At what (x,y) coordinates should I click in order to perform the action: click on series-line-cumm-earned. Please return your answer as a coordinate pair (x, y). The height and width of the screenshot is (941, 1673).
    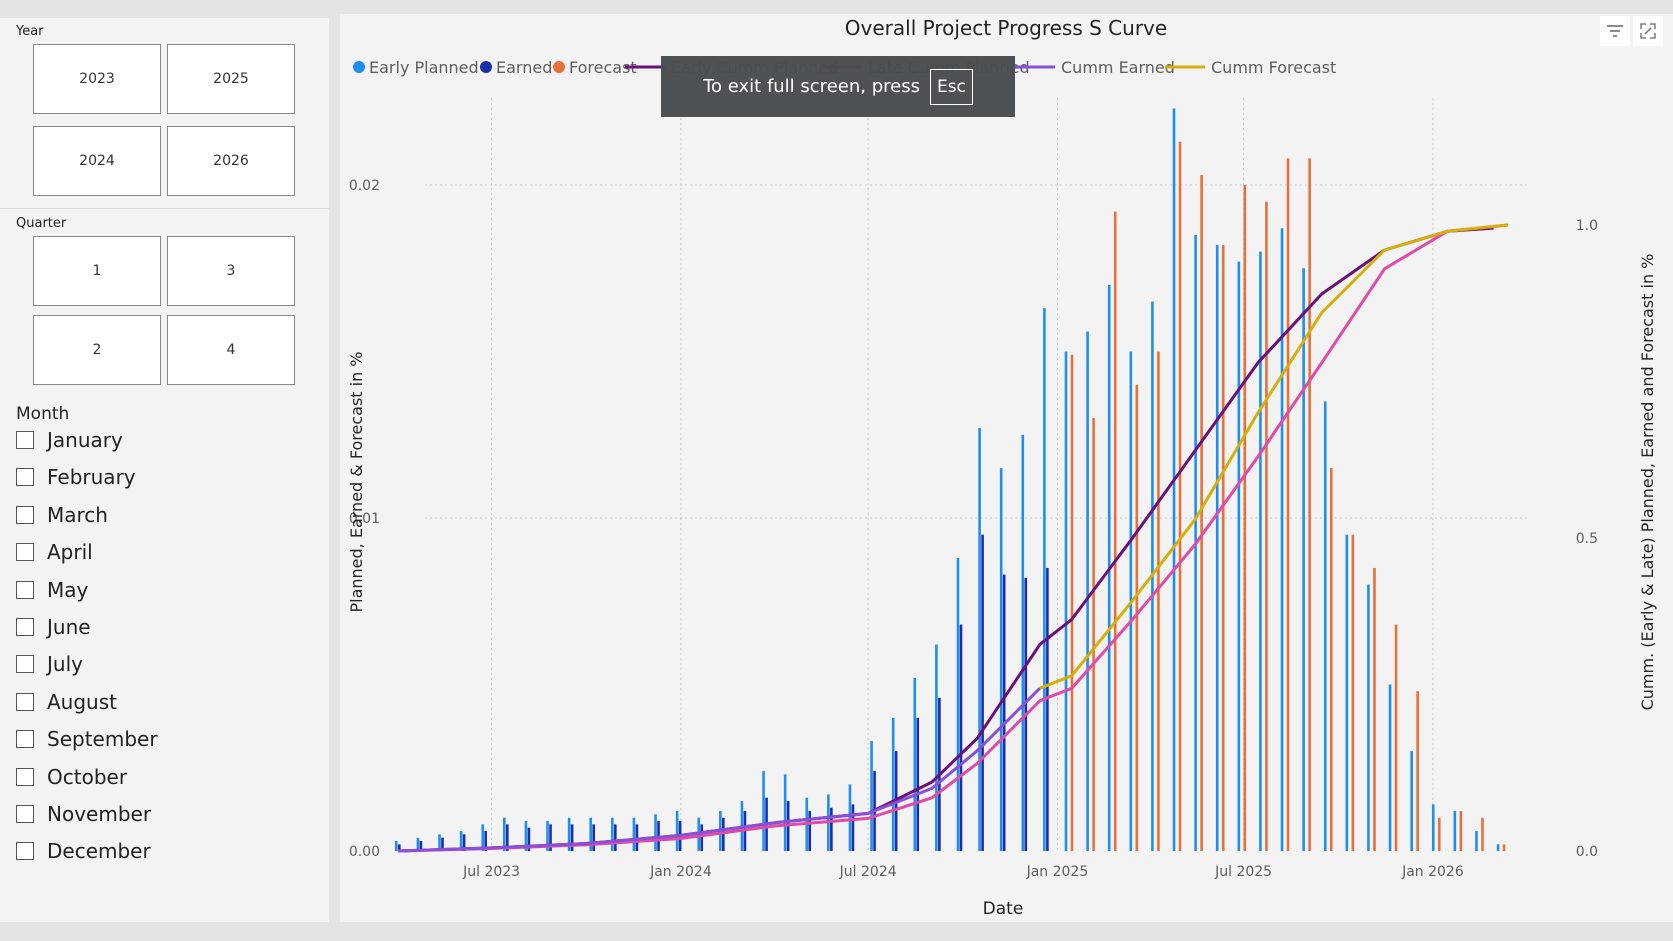
    Looking at the image, I should click on (719, 770).